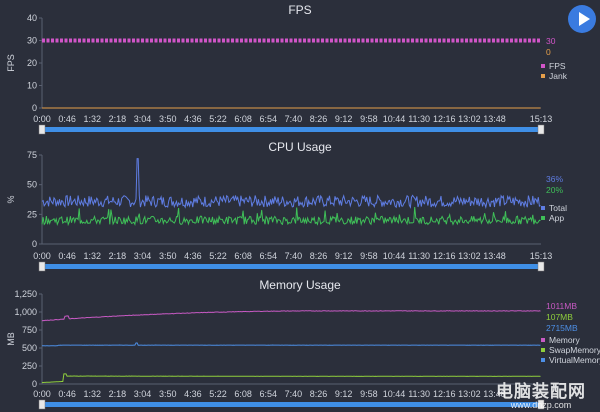 The height and width of the screenshot is (412, 600). I want to click on watermark: 电脑装配网 www.dnzp.com, so click(541, 393).